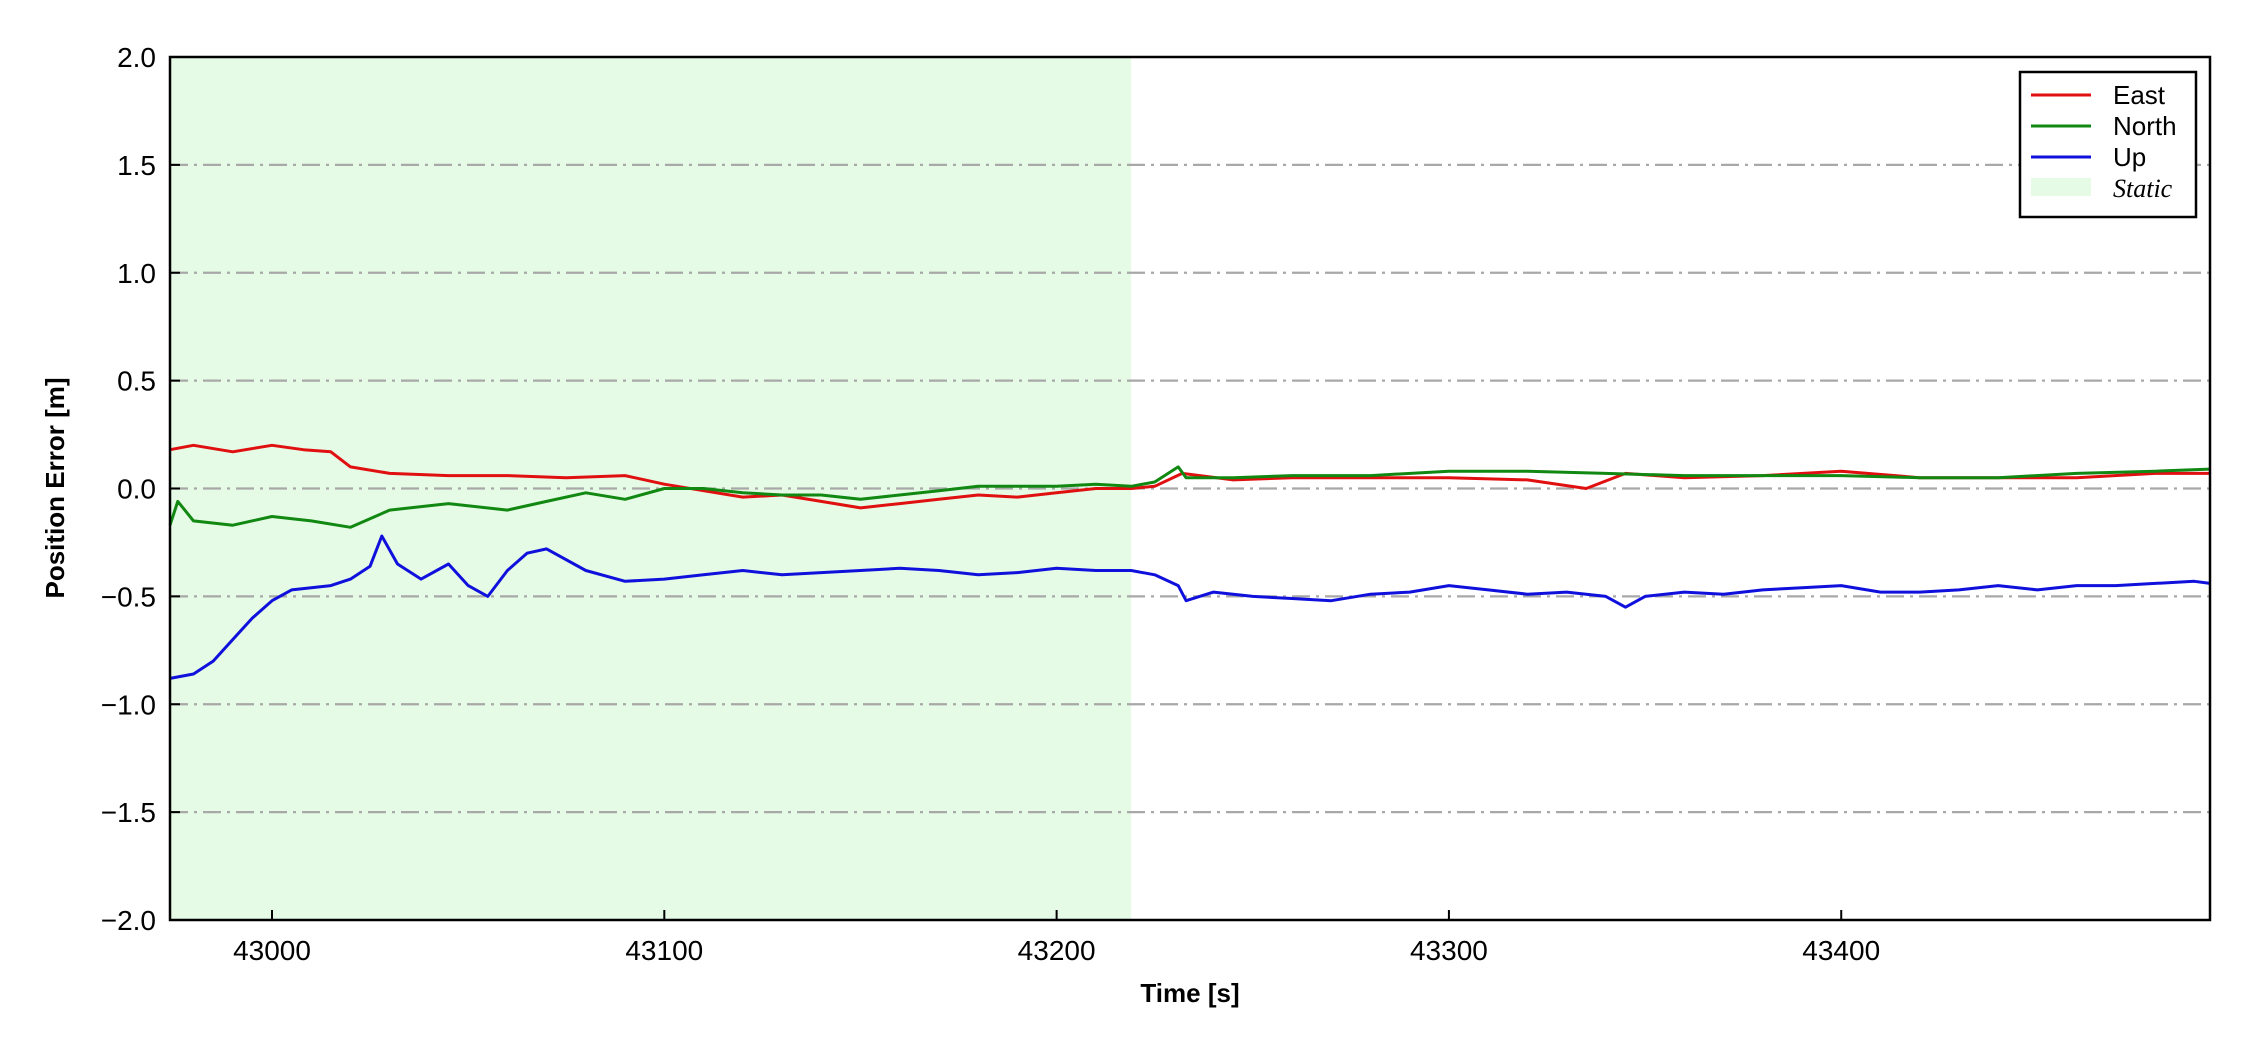  Describe the element at coordinates (128, 920) in the screenshot. I see `y-tick-label-0: −2.0` at that location.